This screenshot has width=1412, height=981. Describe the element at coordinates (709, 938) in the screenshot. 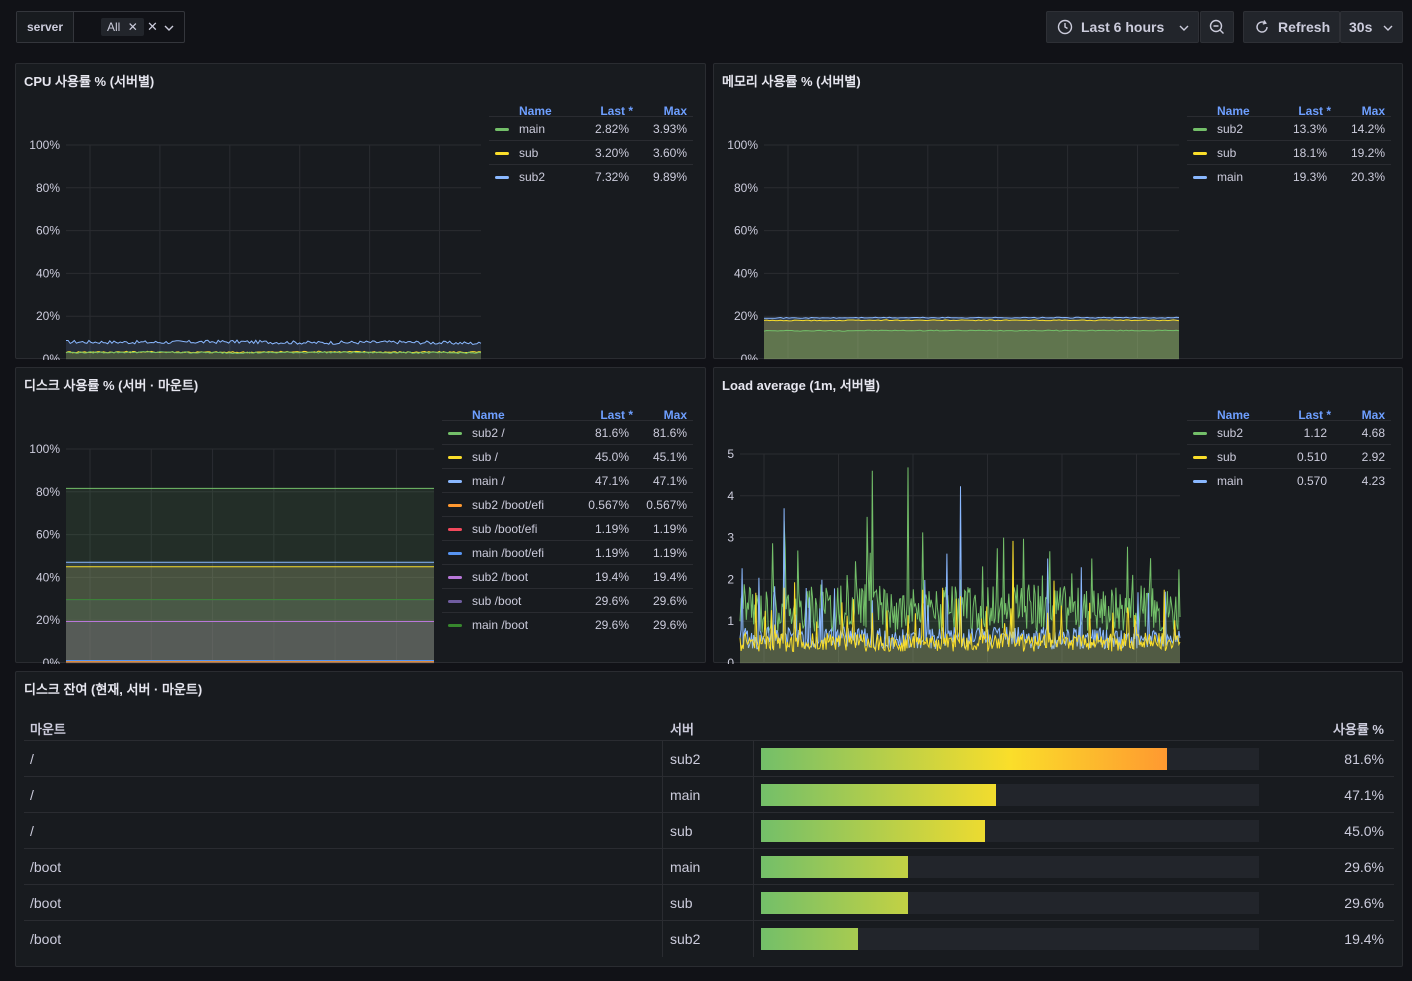

I see `table-row: /boot sub2 19.4%` at that location.